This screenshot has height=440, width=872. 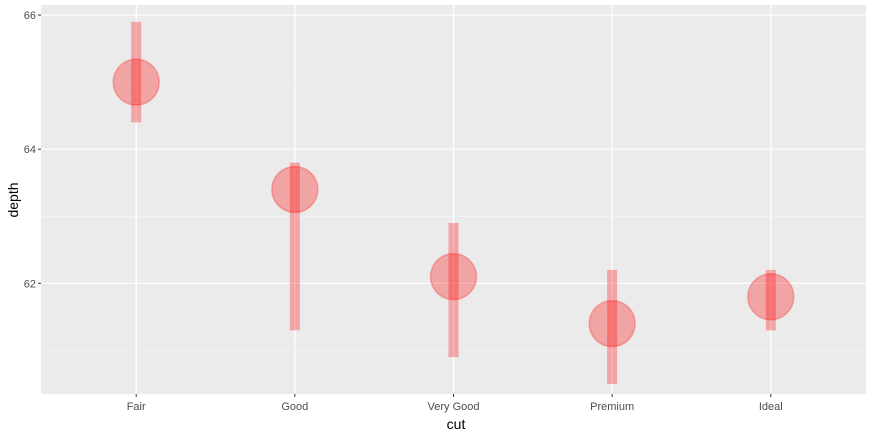 I want to click on x-tick-label: Ideal, so click(x=771, y=407).